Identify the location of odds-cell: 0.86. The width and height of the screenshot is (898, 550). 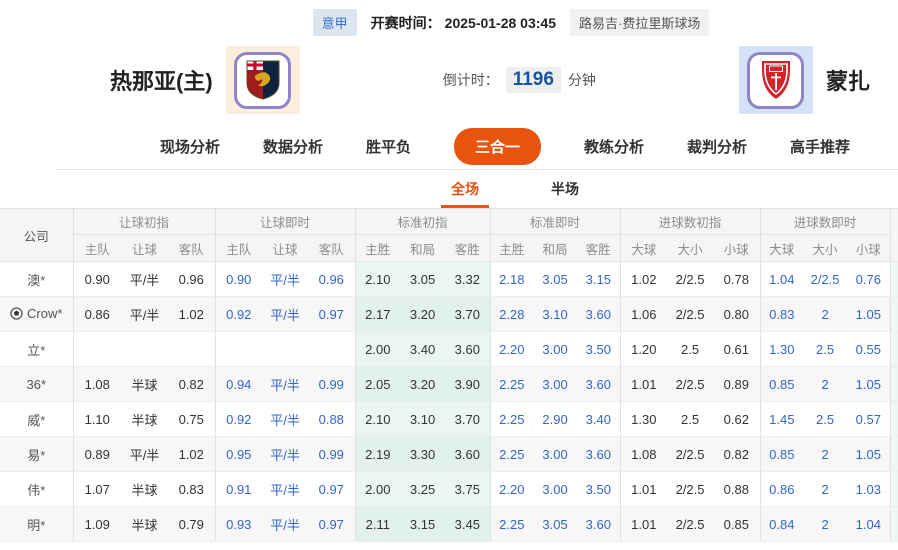
(97, 314).